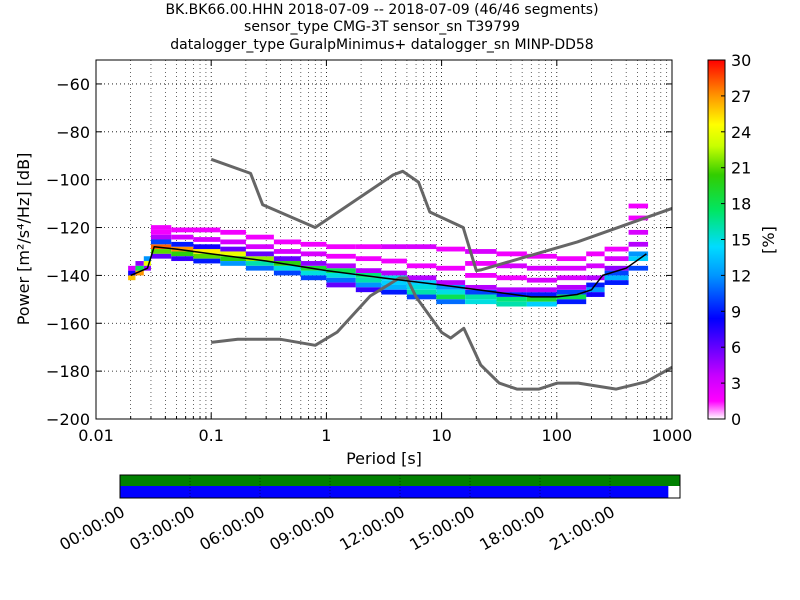  I want to click on x-tick-label: 100, so click(557, 435).